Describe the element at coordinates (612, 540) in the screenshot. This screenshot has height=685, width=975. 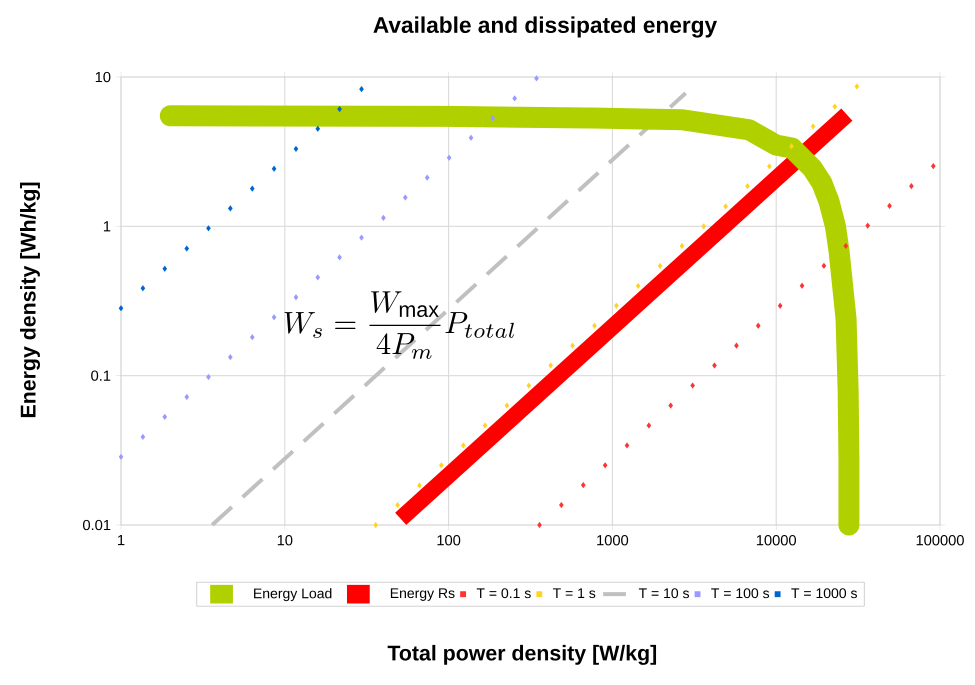
I see `x-tick-label: 1000` at that location.